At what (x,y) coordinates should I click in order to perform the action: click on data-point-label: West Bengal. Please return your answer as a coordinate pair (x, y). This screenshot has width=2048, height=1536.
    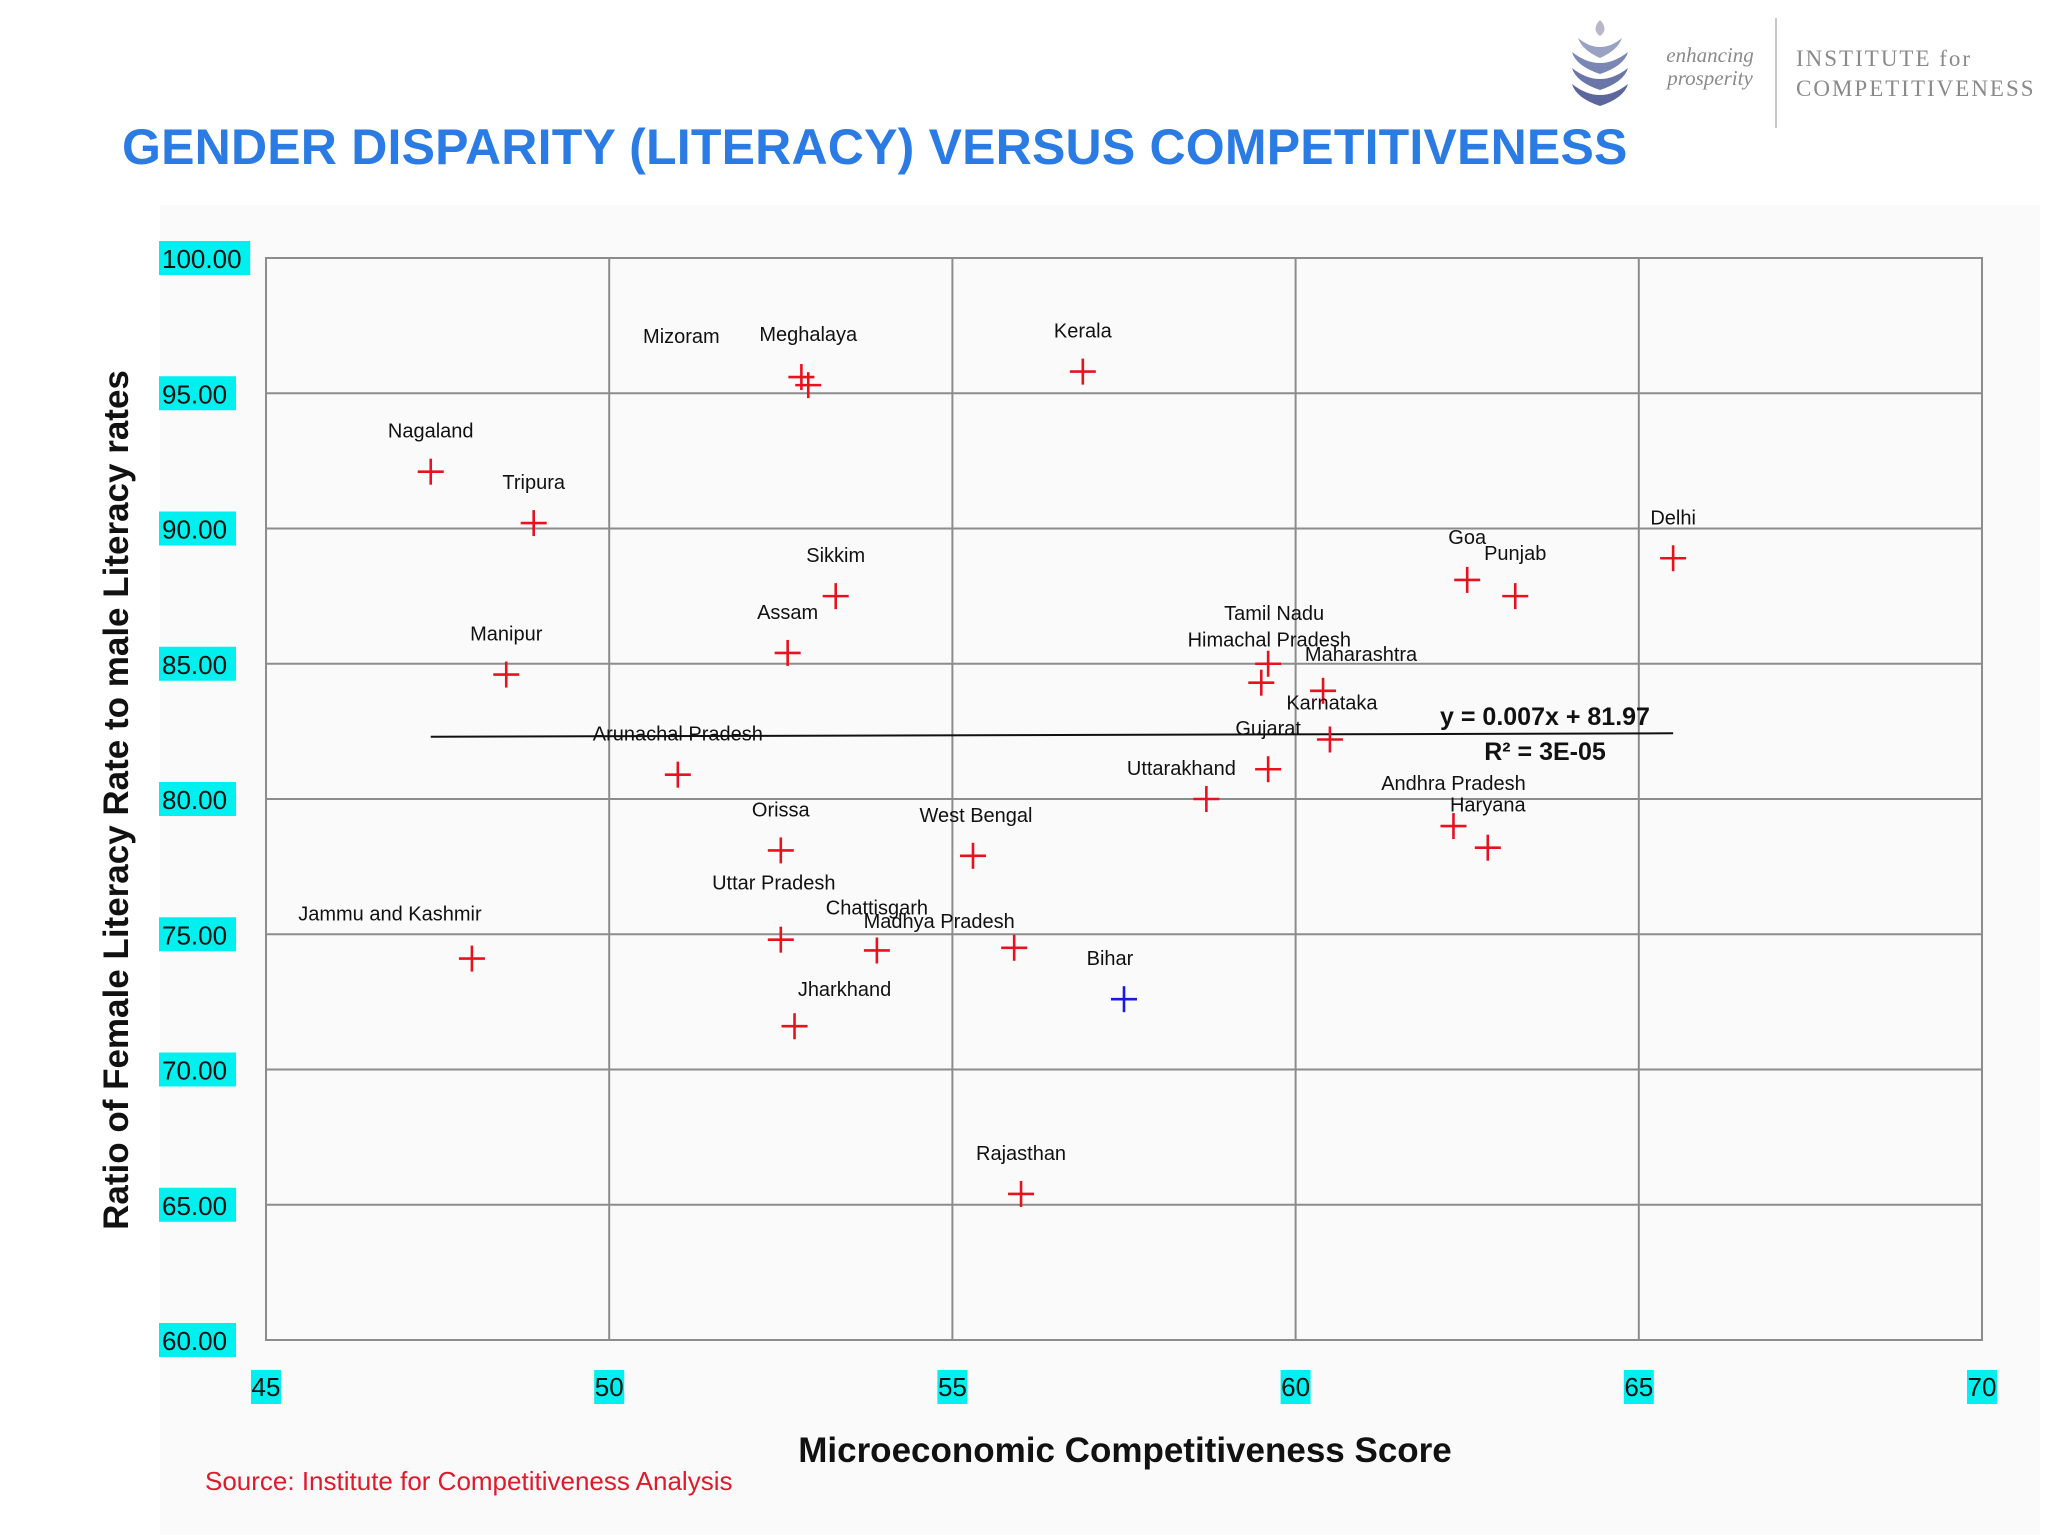
    Looking at the image, I should click on (975, 816).